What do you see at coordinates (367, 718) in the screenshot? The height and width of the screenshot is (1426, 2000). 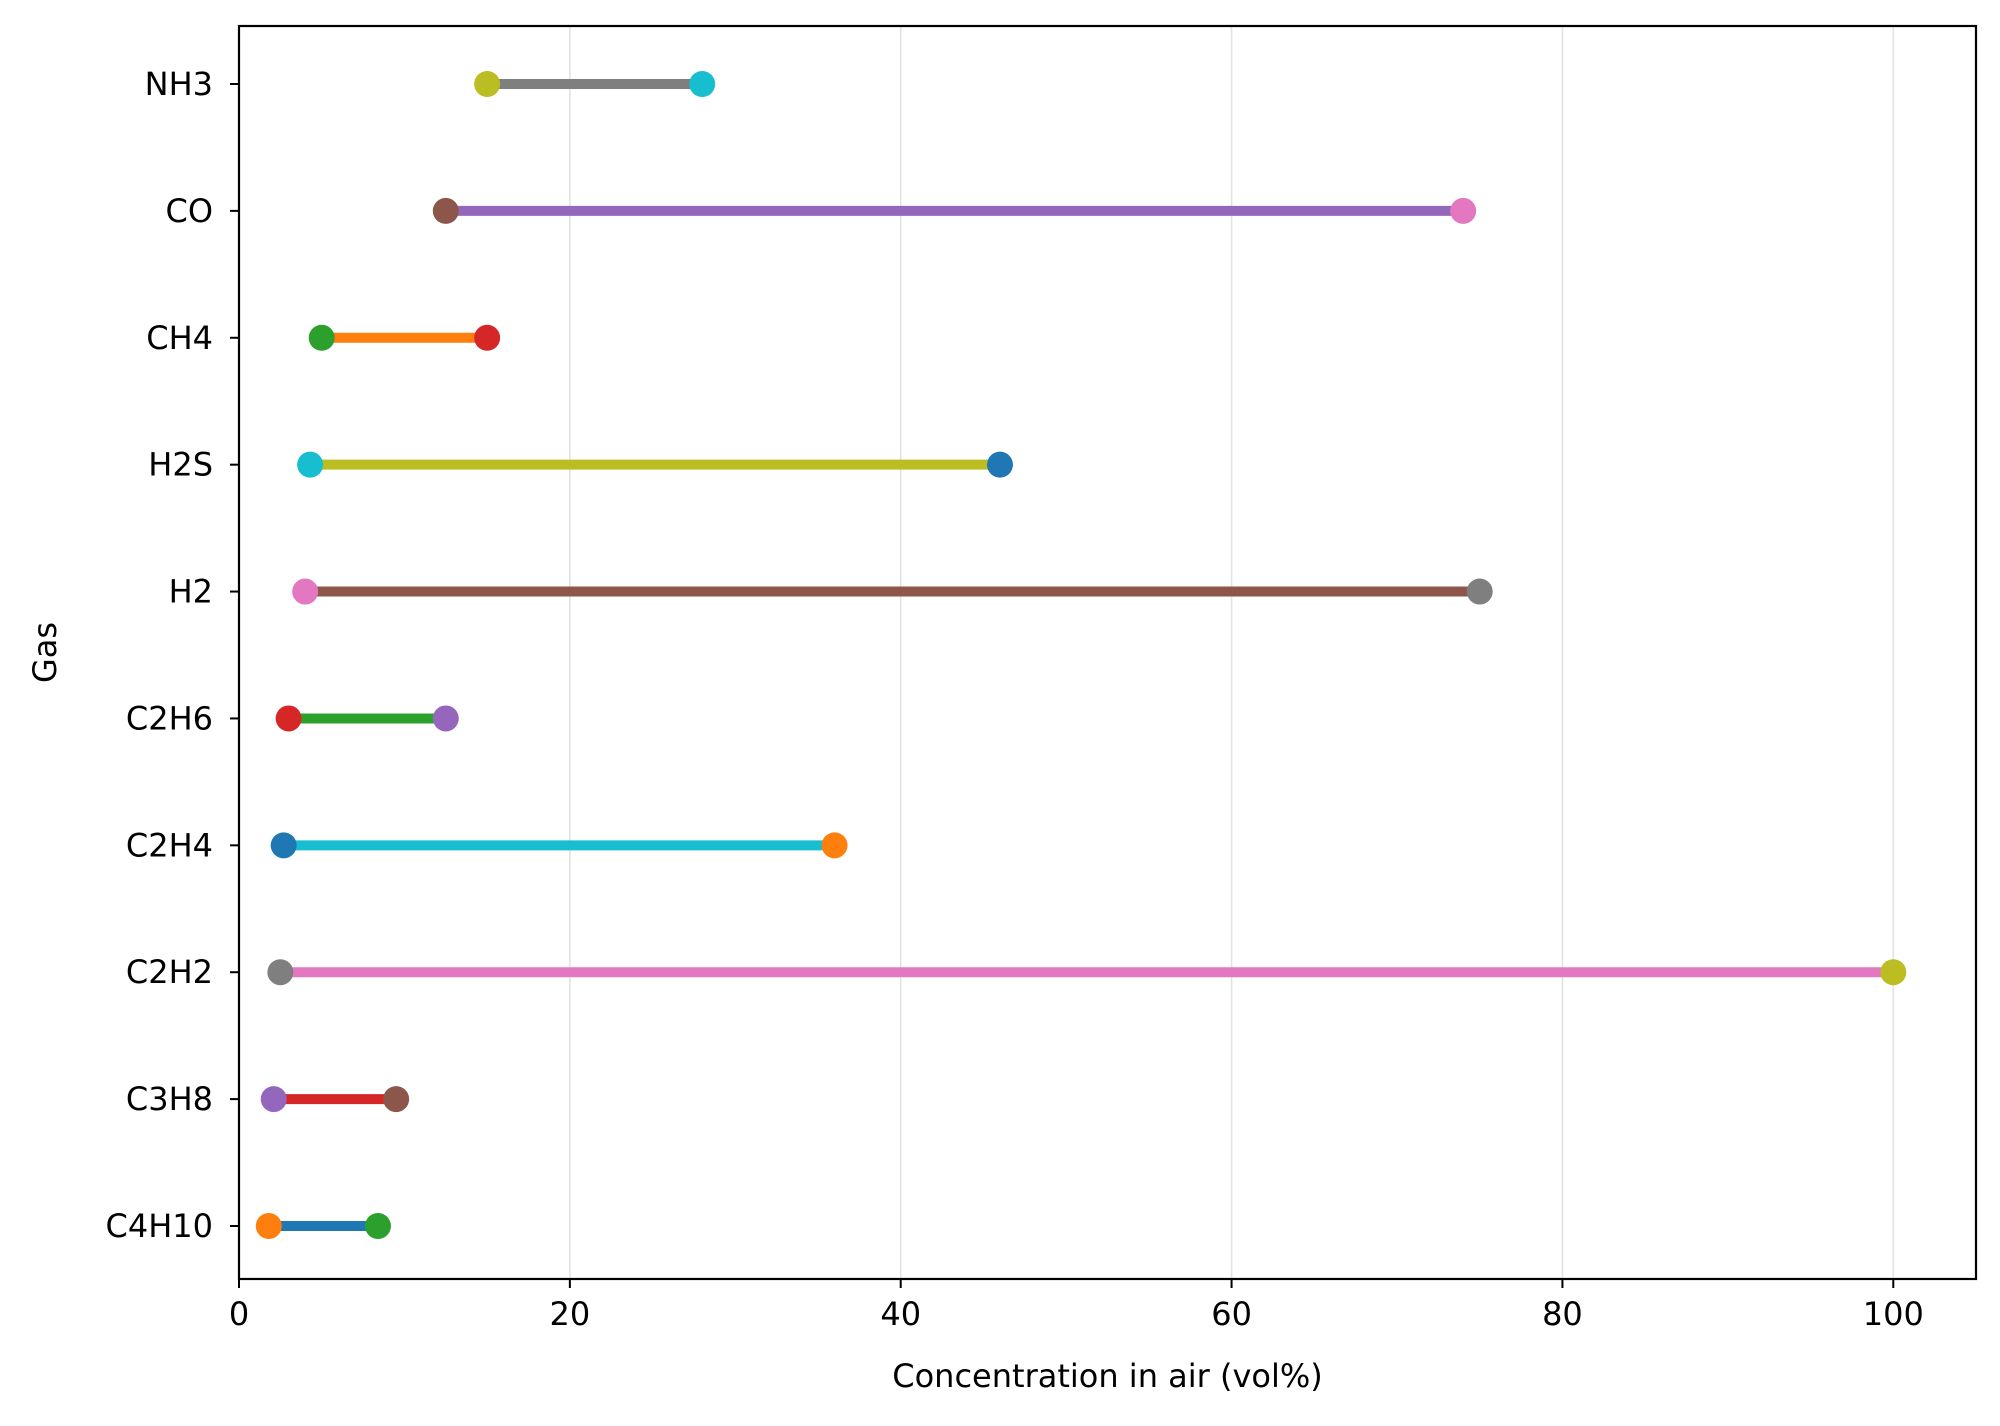 I see `dumbbell-c2h6` at bounding box center [367, 718].